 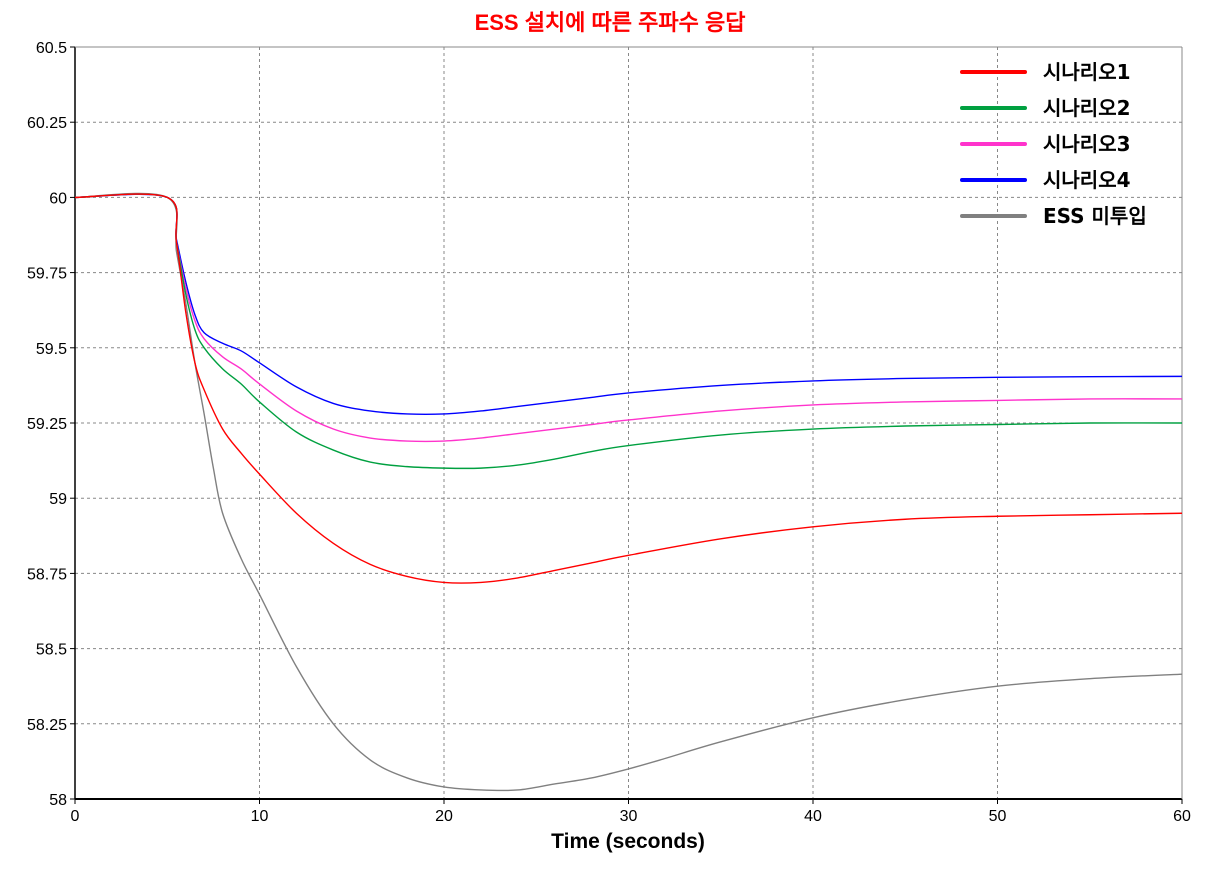 What do you see at coordinates (58, 198) in the screenshot?
I see `y-tick-label: 60` at bounding box center [58, 198].